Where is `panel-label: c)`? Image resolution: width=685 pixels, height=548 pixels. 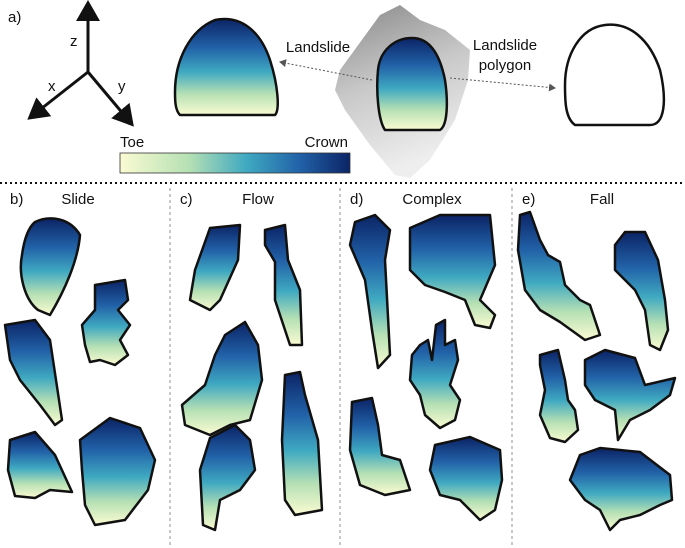
panel-label: c) is located at coordinates (186, 199).